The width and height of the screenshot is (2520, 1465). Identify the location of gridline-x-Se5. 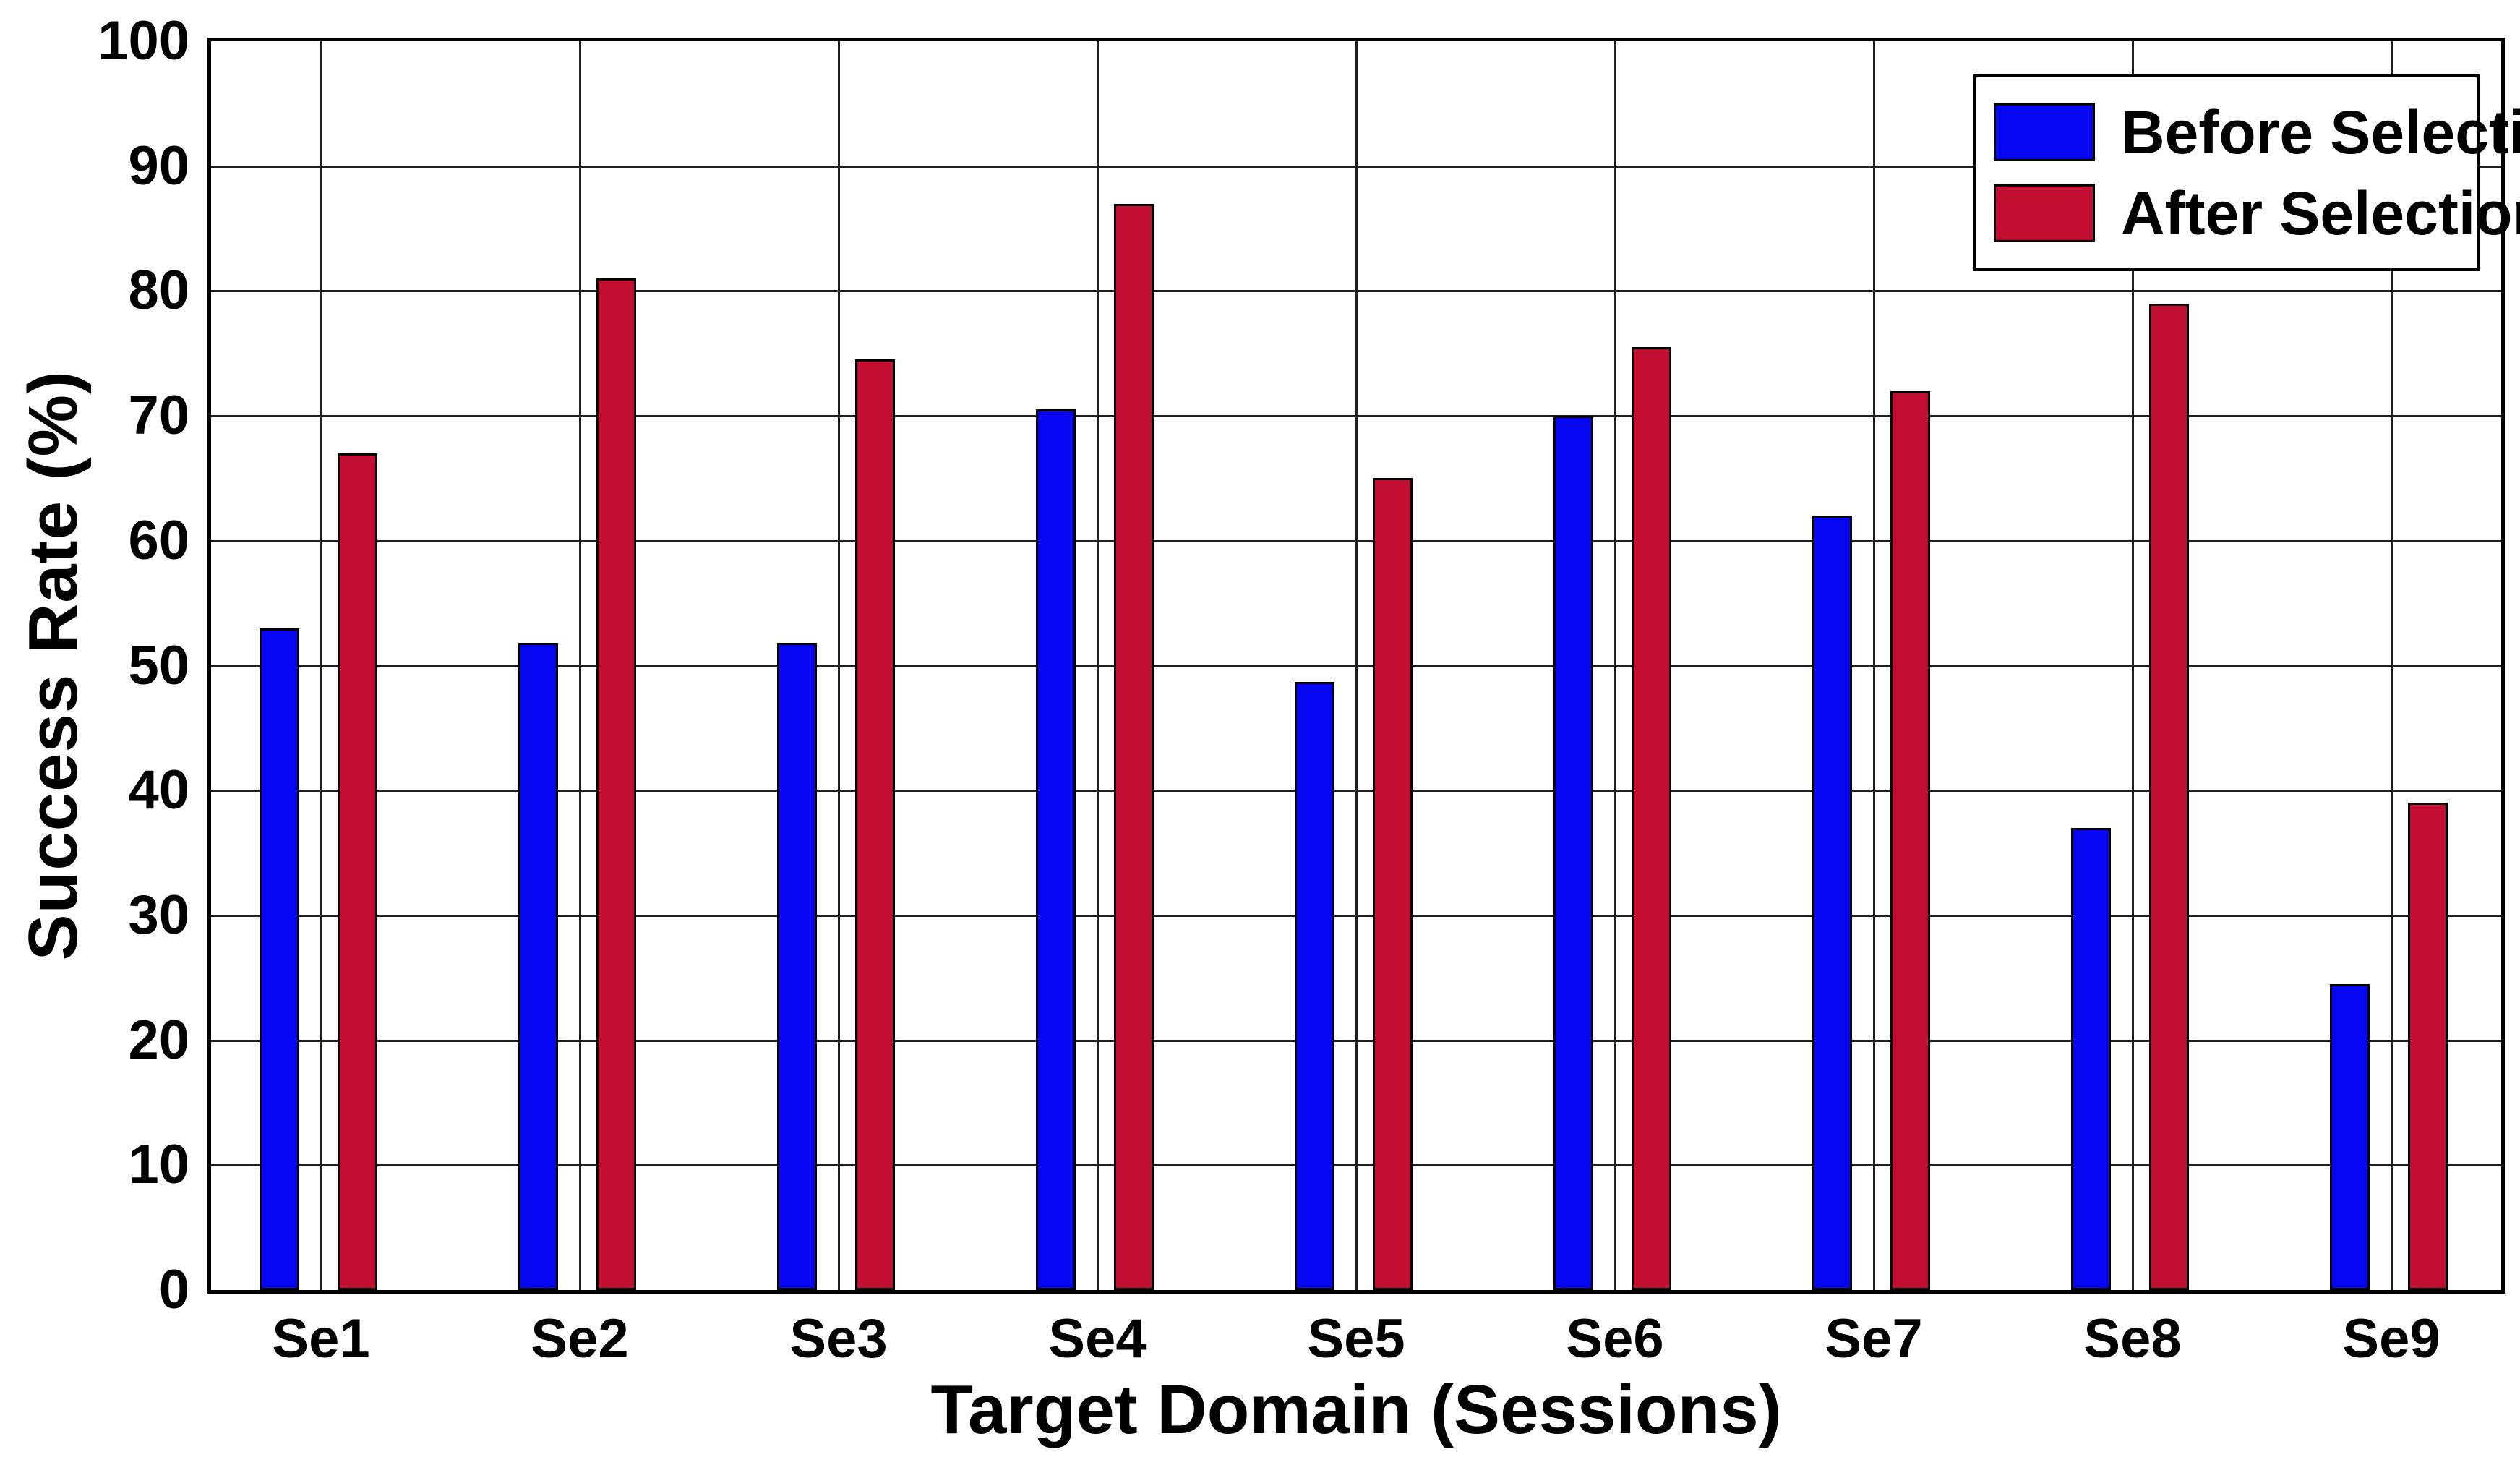
(1356, 665).